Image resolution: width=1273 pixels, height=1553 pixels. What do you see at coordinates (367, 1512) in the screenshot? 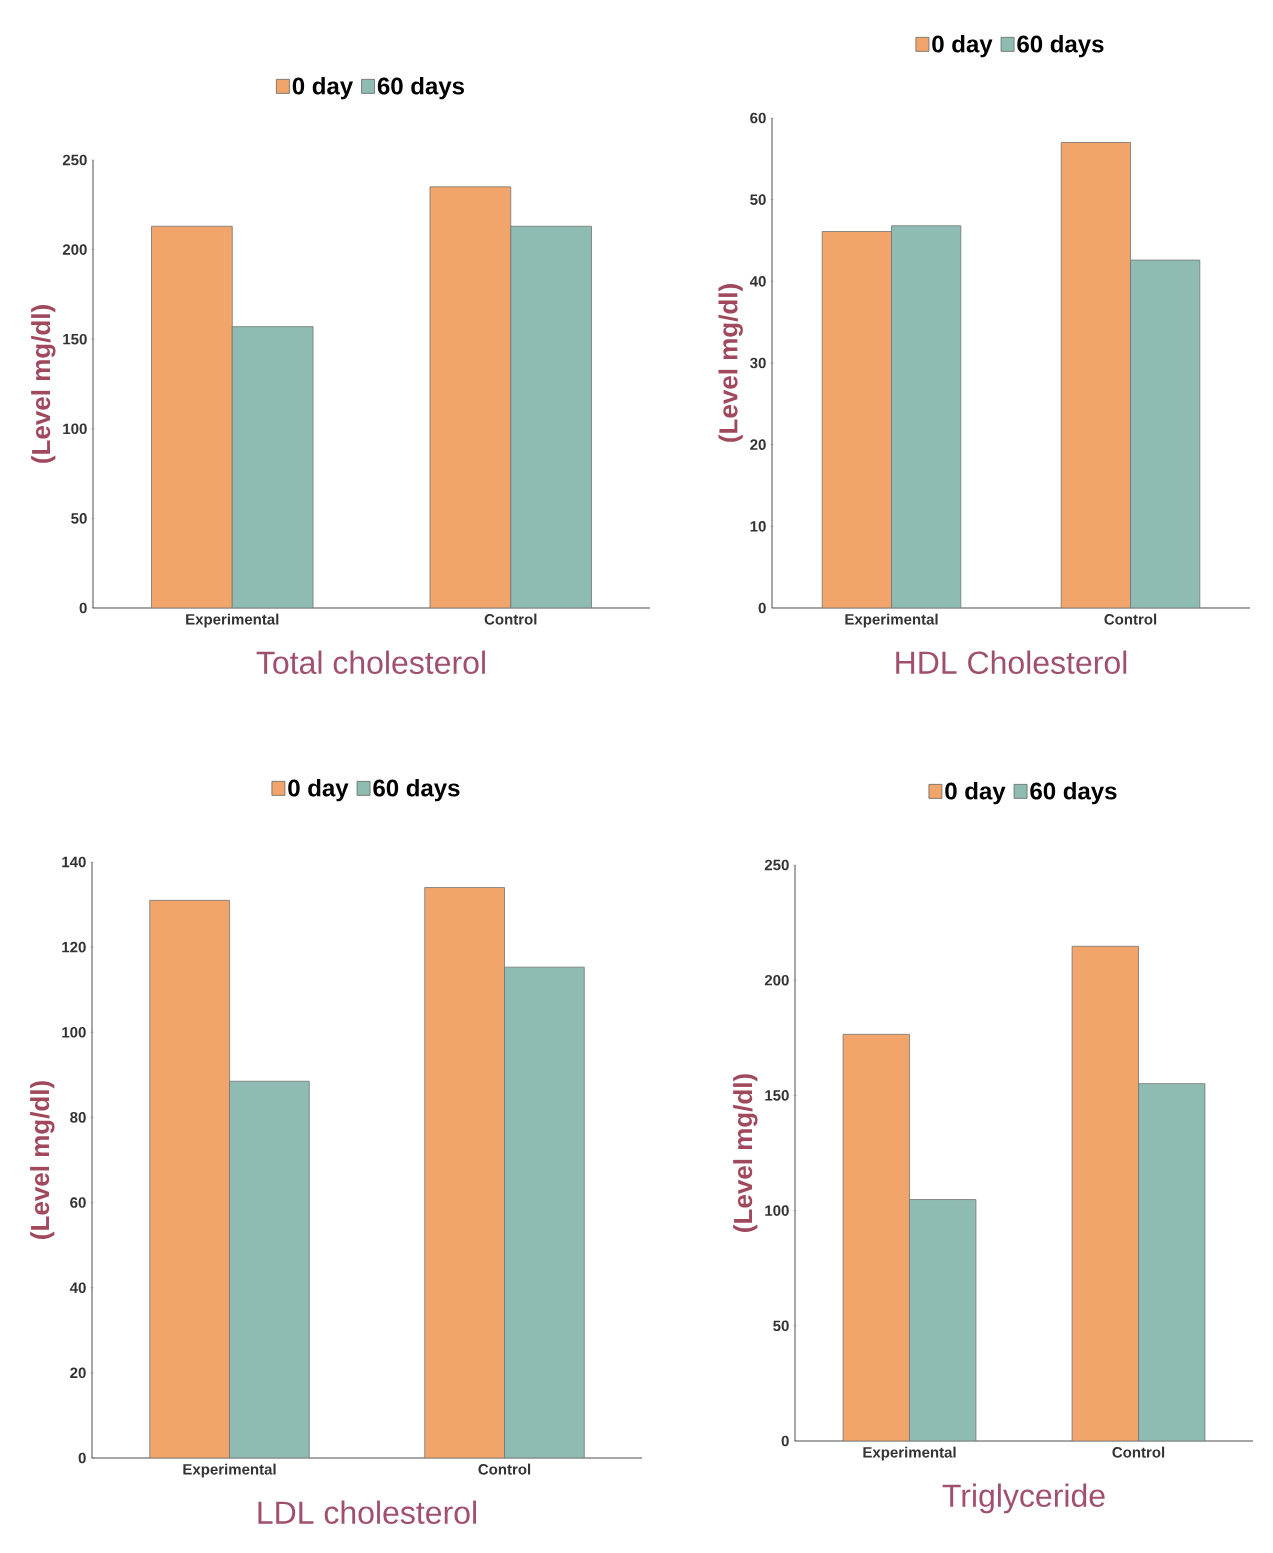
I see `text: LDL cholesterol` at bounding box center [367, 1512].